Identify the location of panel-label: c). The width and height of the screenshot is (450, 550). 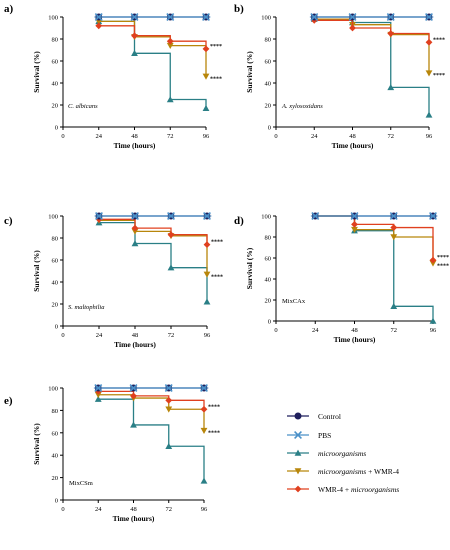
(8, 221).